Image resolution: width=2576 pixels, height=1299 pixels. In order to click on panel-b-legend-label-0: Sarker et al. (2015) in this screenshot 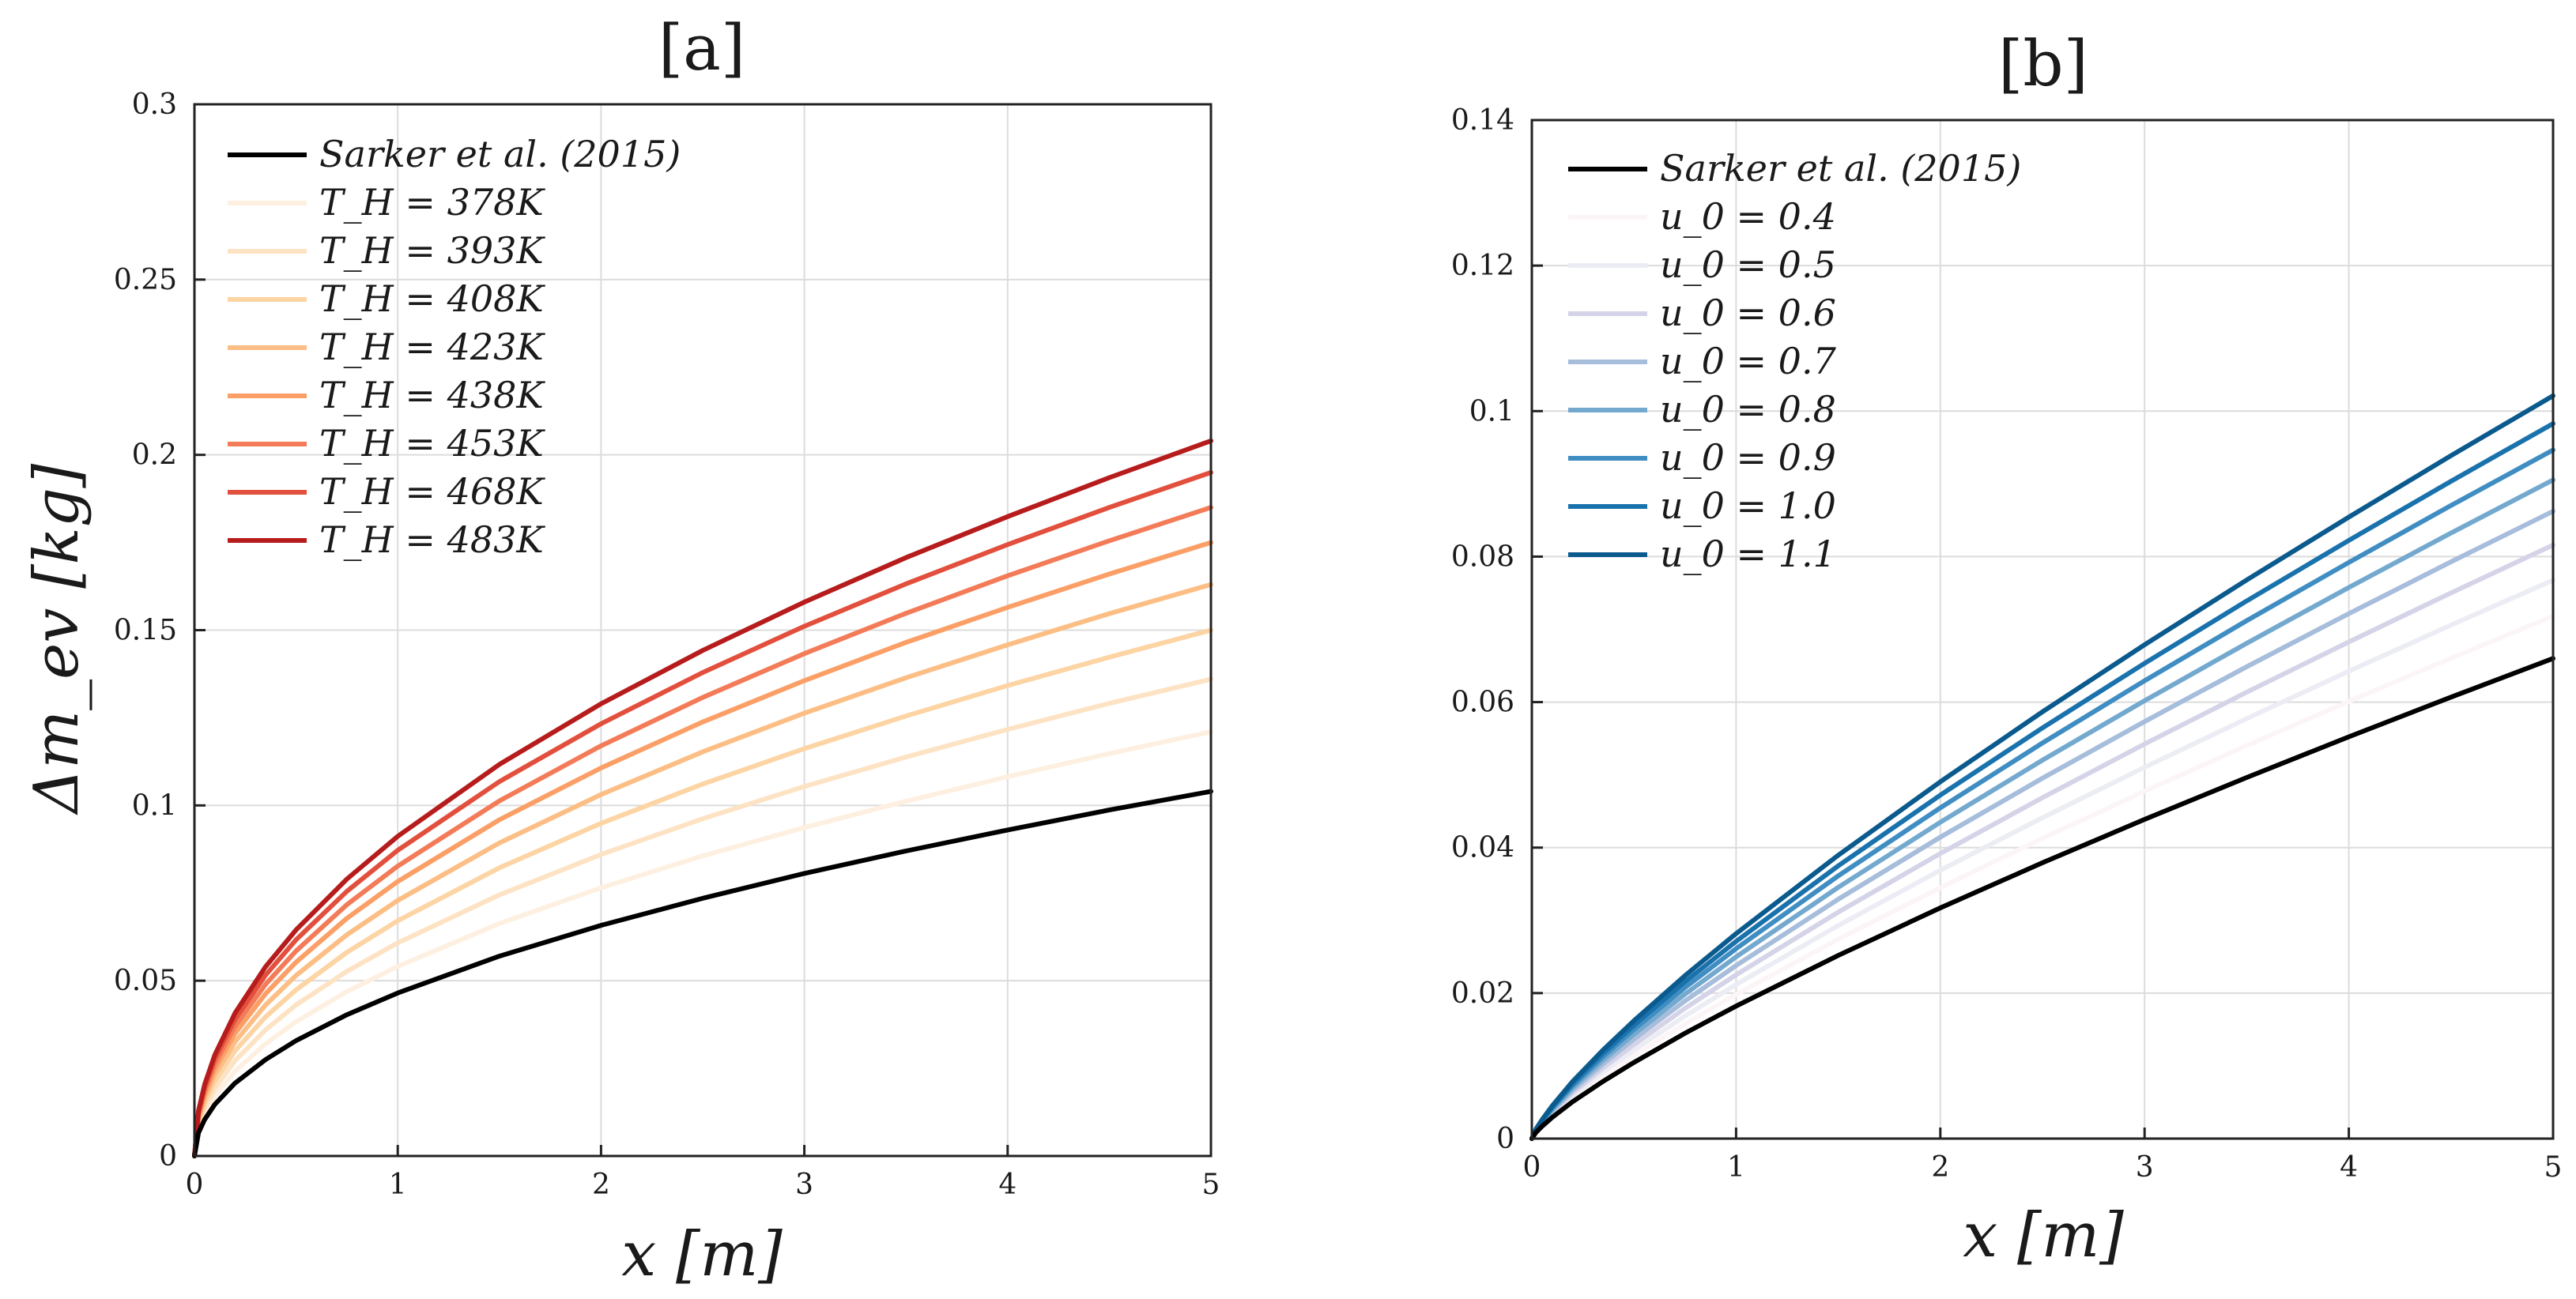, I will do `click(1841, 168)`.